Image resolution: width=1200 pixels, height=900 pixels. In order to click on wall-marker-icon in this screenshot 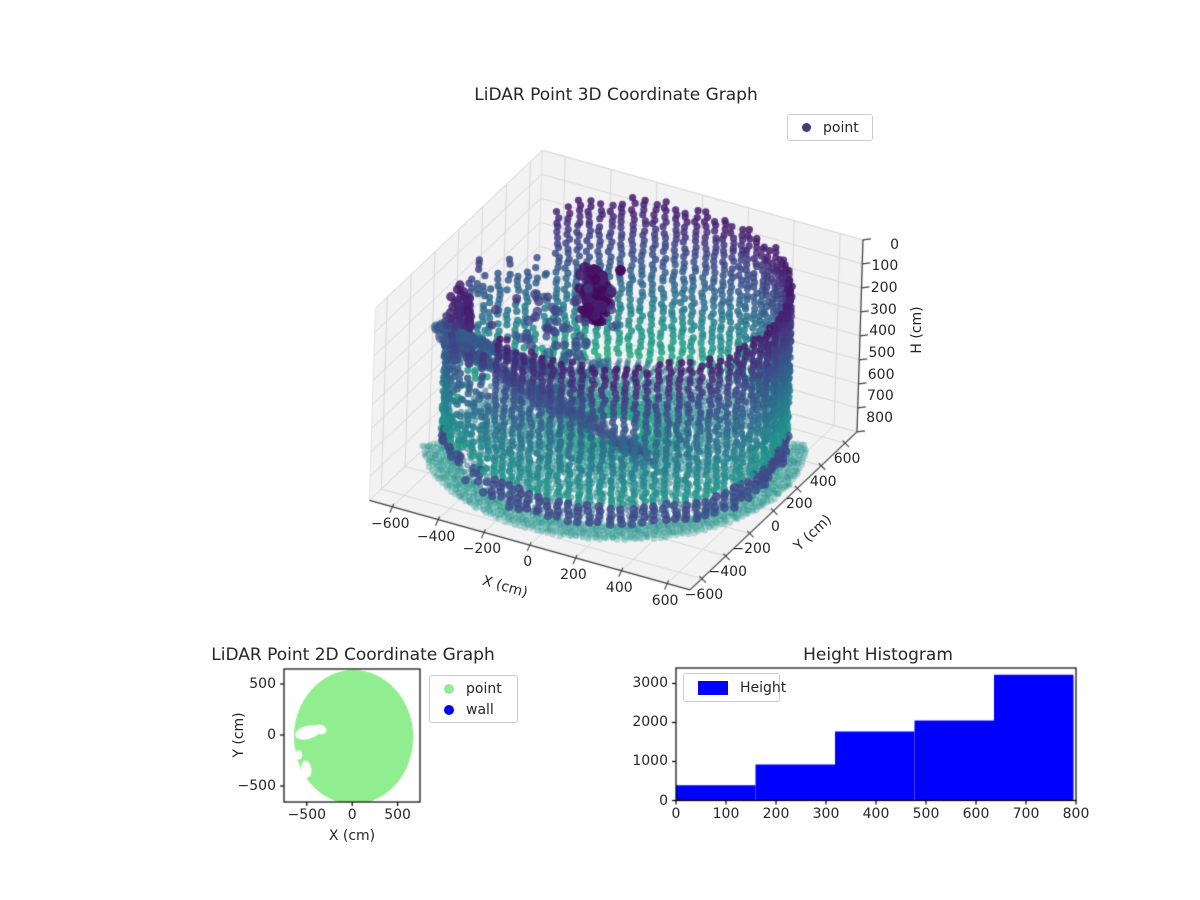, I will do `click(449, 709)`.